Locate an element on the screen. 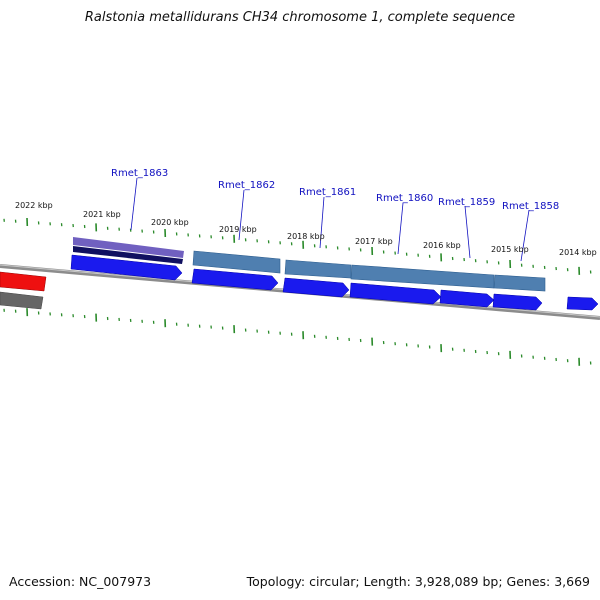 The width and height of the screenshot is (600, 600). gene-label-rmet-1859: Rmet_1859 is located at coordinates (466, 202).